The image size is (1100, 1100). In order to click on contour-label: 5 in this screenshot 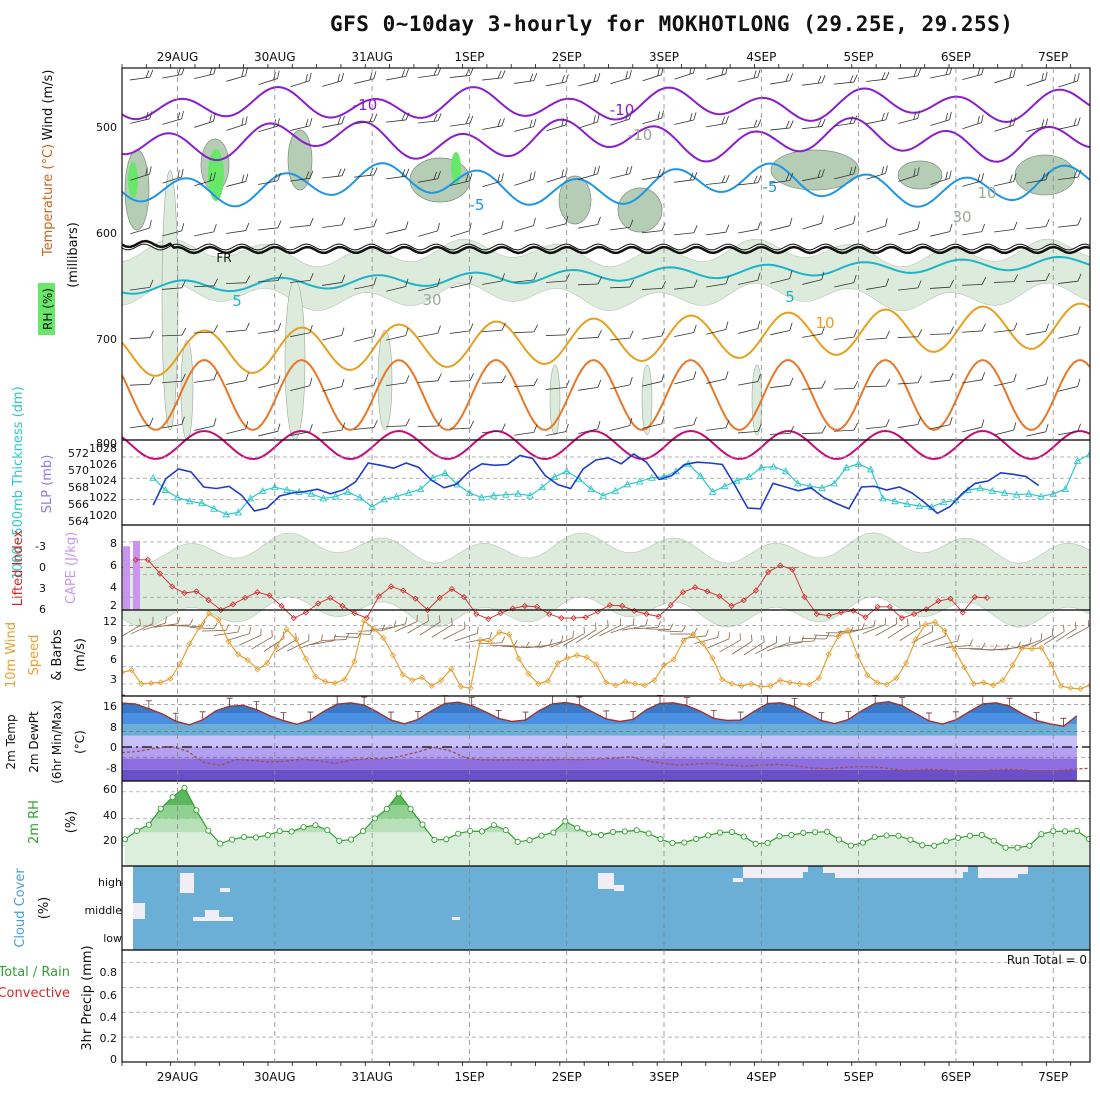, I will do `click(790, 297)`.